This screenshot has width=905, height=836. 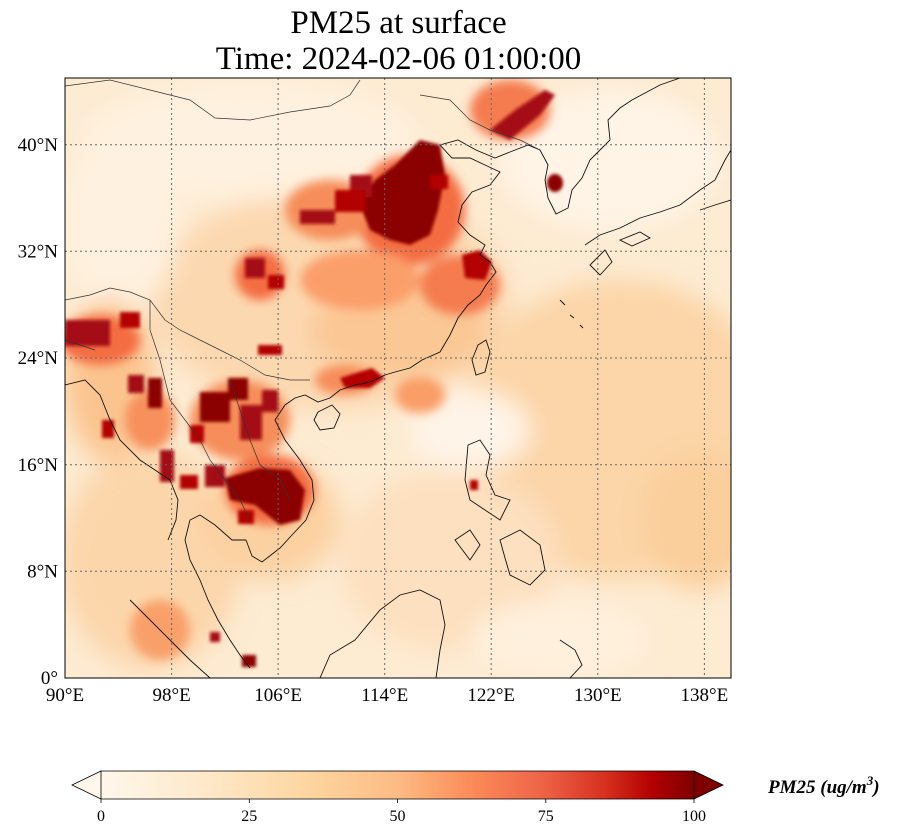 What do you see at coordinates (522, 557) in the screenshot?
I see `coastline-mindanao` at bounding box center [522, 557].